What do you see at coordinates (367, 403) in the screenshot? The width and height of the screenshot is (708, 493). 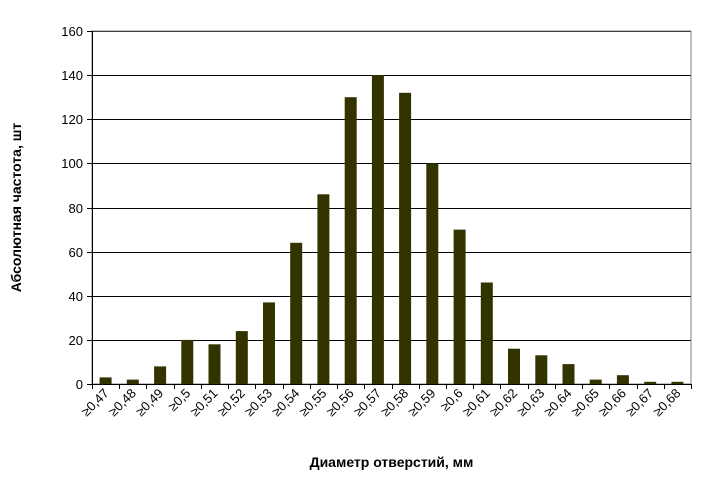 I see `x-tick-label: ≥0,57` at bounding box center [367, 403].